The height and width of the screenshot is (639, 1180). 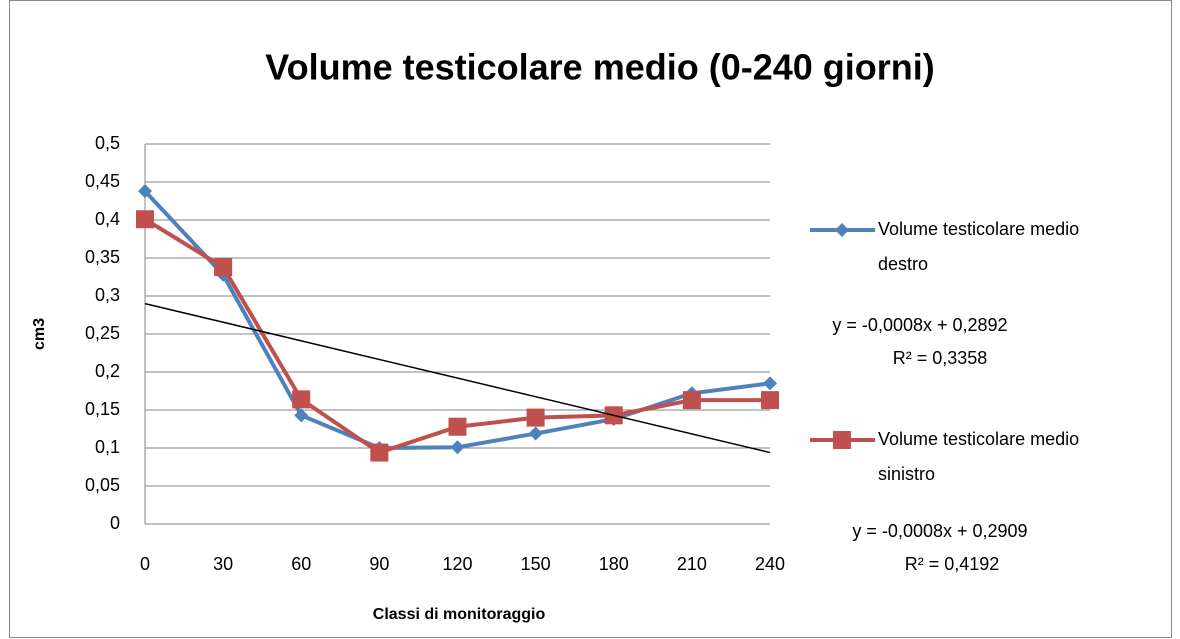 What do you see at coordinates (102, 257) in the screenshot?
I see `y-tick-label: 0,35` at bounding box center [102, 257].